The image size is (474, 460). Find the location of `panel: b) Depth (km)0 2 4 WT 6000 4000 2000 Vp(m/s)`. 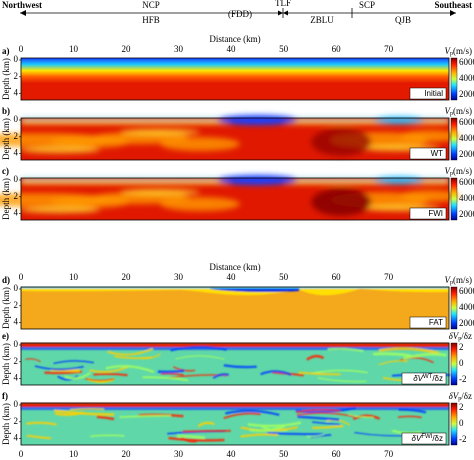

panel: b) Depth (km)0 2 4 WT 6000 4000 2000 Vp(m/s) is located at coordinates (237, 133).